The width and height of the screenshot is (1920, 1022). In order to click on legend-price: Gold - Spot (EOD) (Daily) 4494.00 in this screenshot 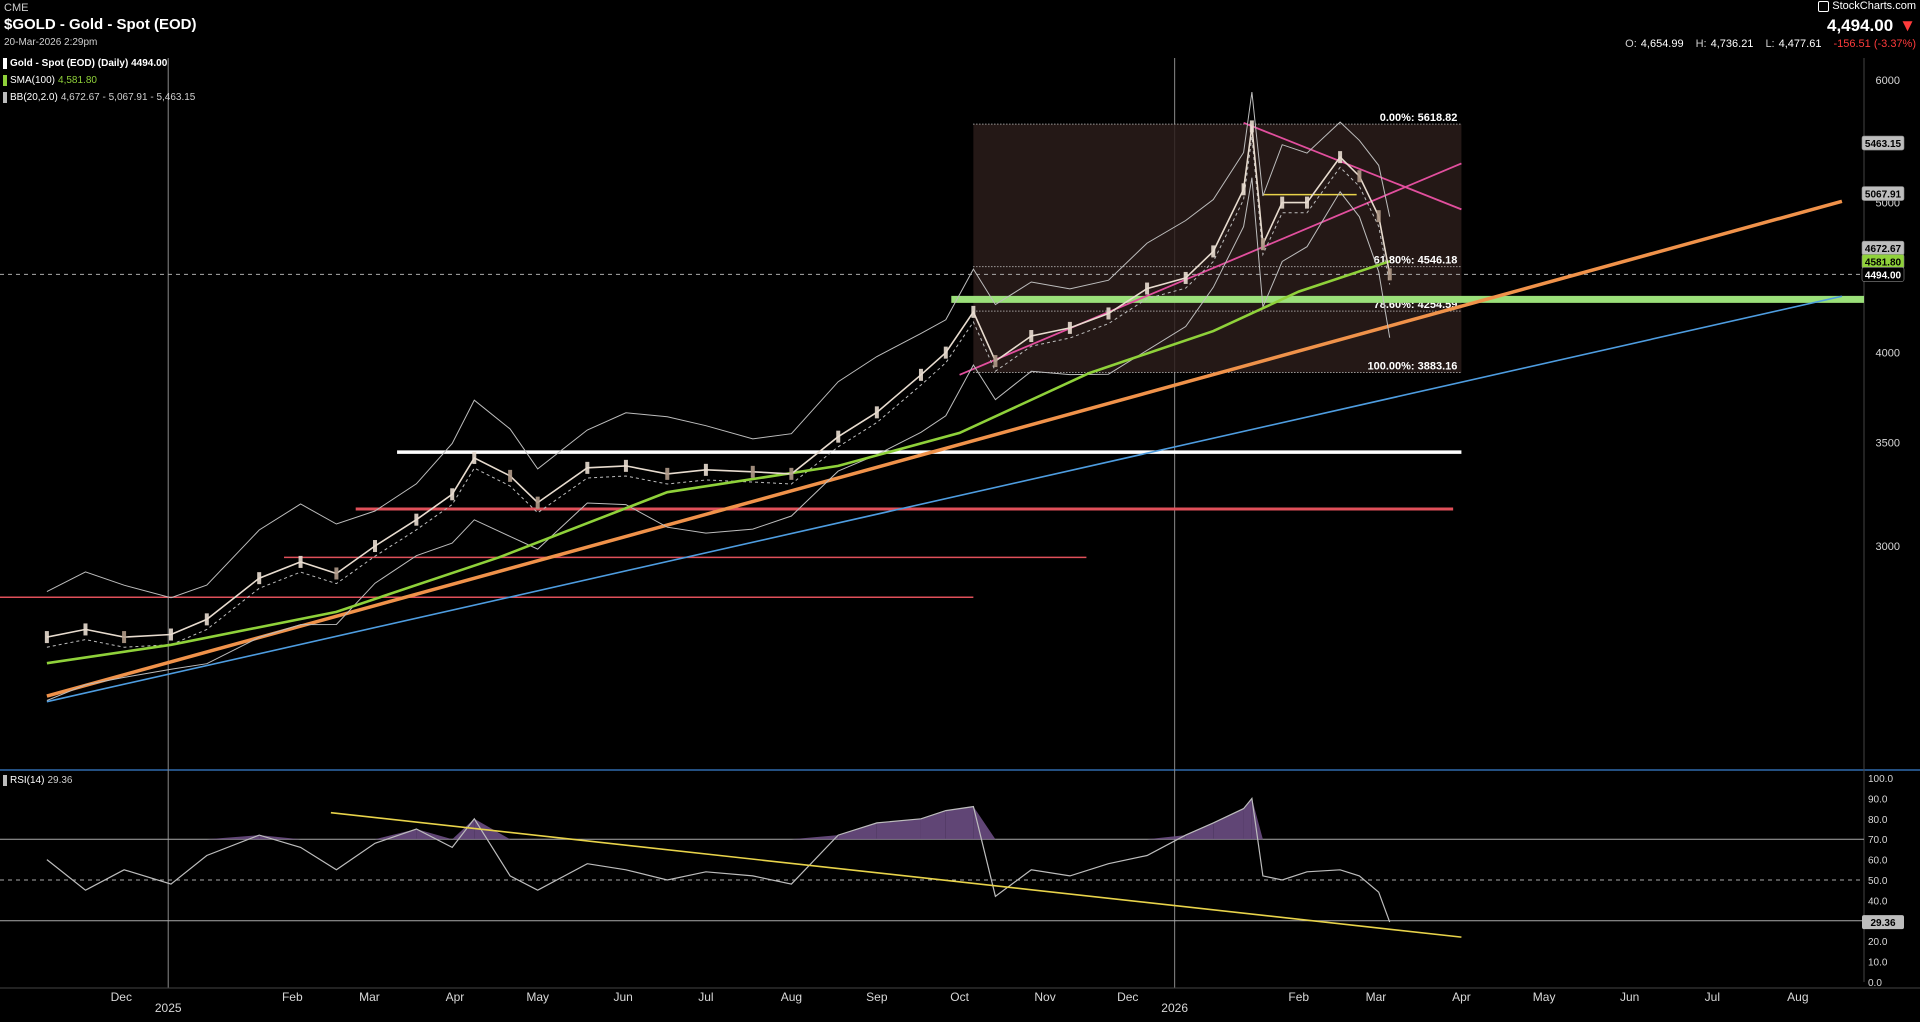, I will do `click(85, 63)`.